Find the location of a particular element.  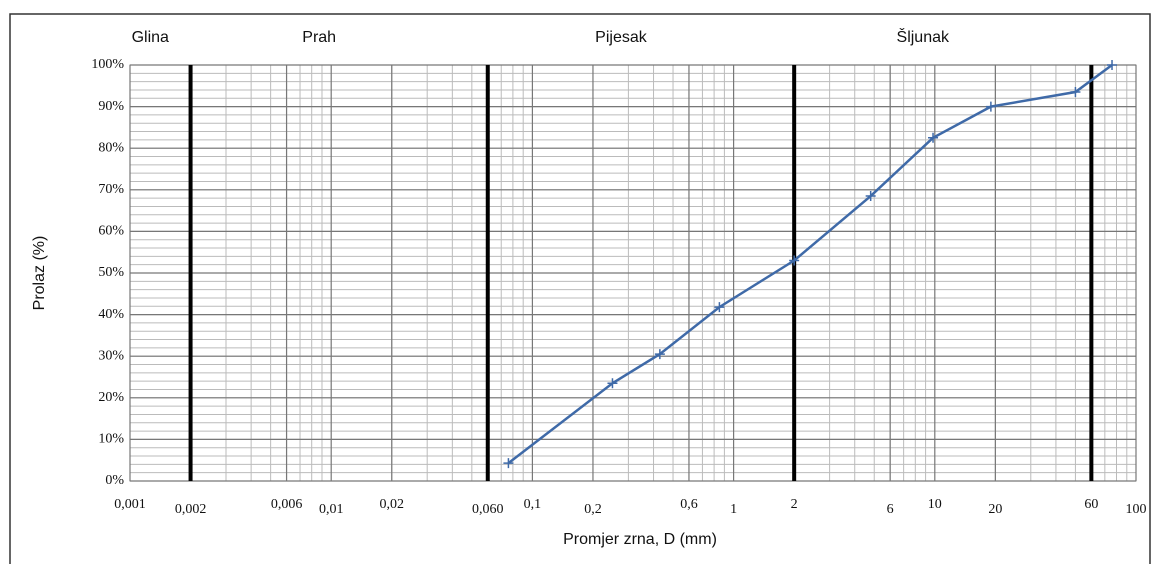

zone-label: Šljunak is located at coordinates (923, 36).